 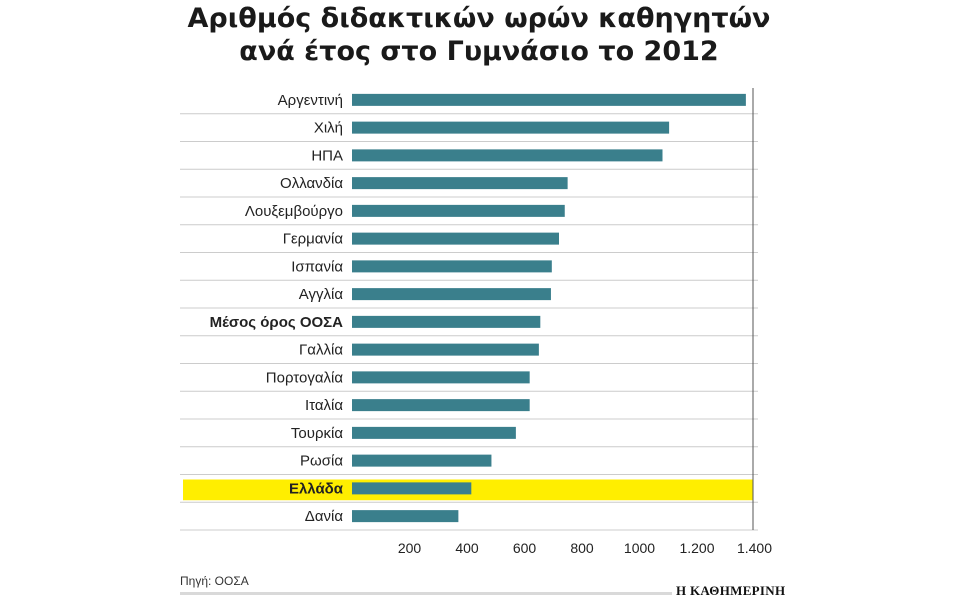 I want to click on x-tick-label: 1.400, so click(x=754, y=548).